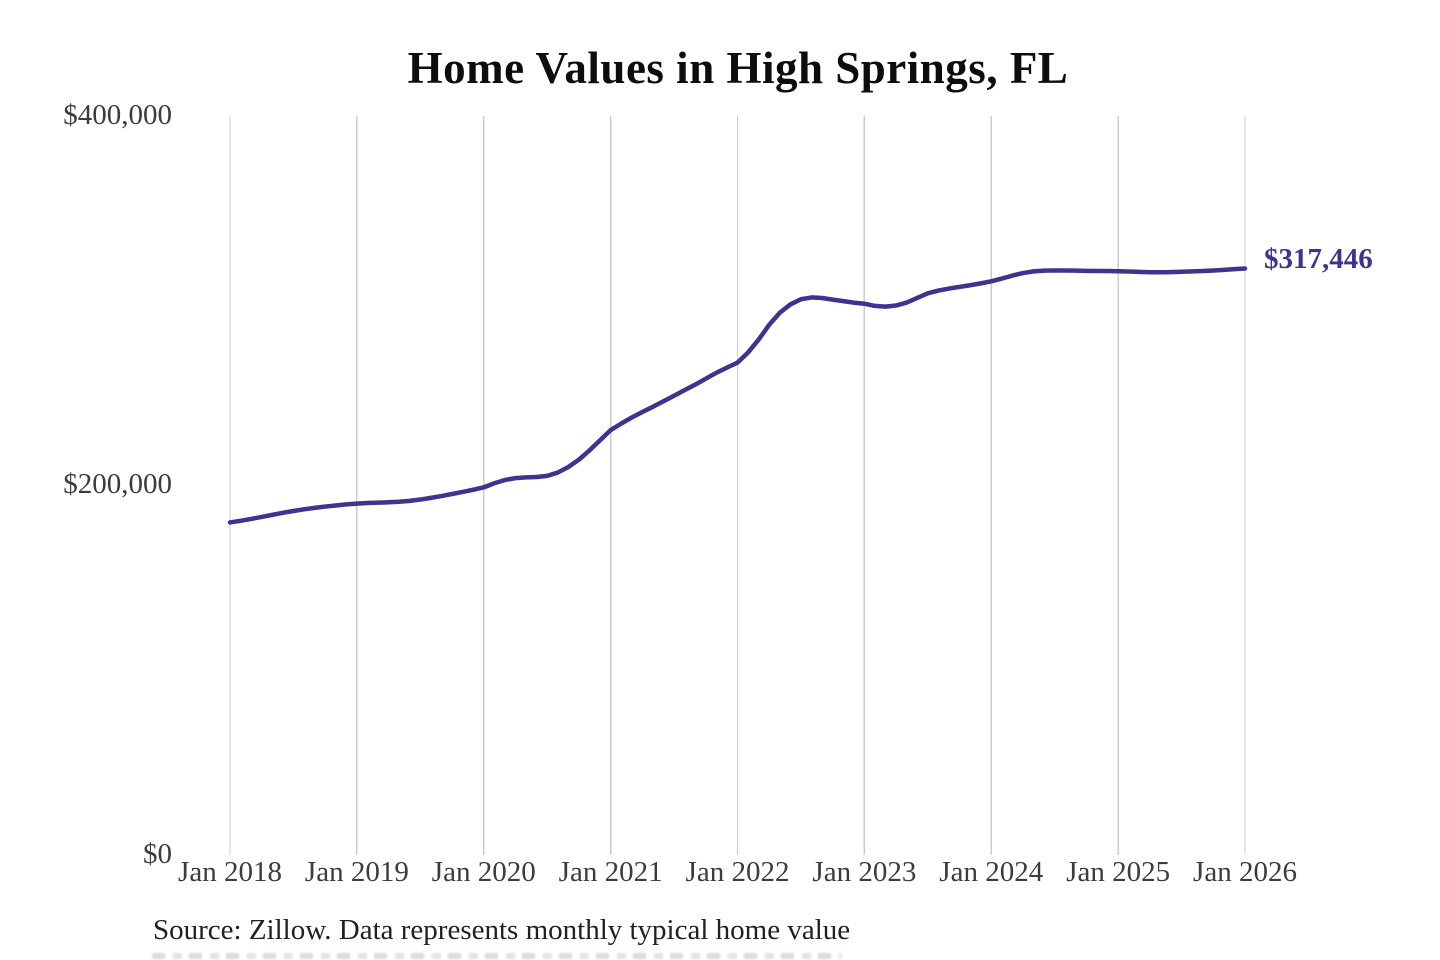  I want to click on y-axis-tick-400000: $400,000, so click(117, 115).